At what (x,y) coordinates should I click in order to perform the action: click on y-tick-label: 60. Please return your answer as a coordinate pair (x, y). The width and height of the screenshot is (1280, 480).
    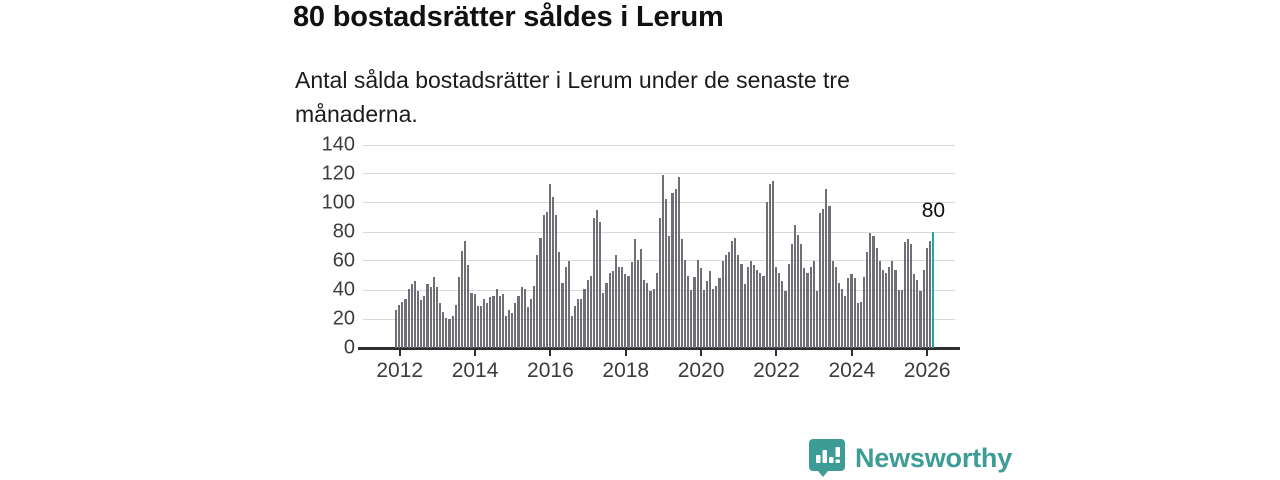
    Looking at the image, I should click on (343, 260).